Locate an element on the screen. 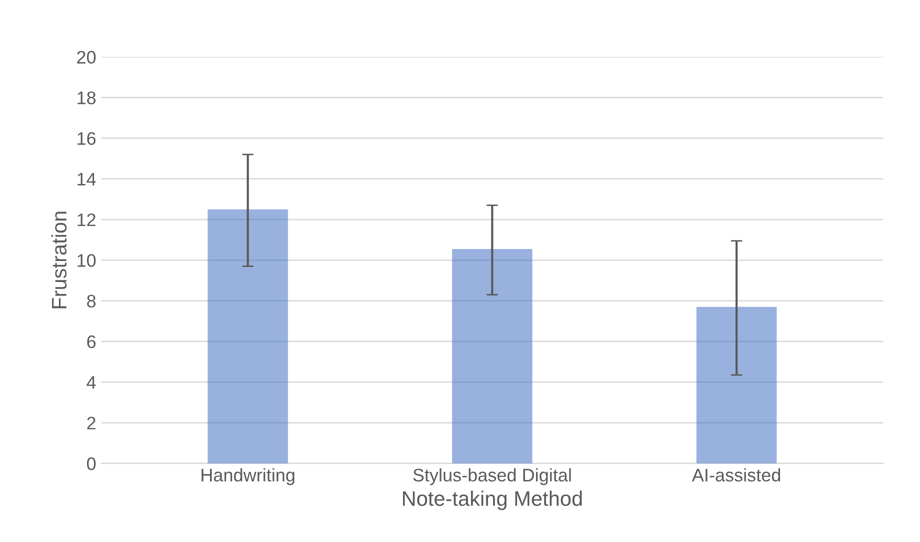 The image size is (920, 542). y-tick-label: 8 is located at coordinates (91, 301).